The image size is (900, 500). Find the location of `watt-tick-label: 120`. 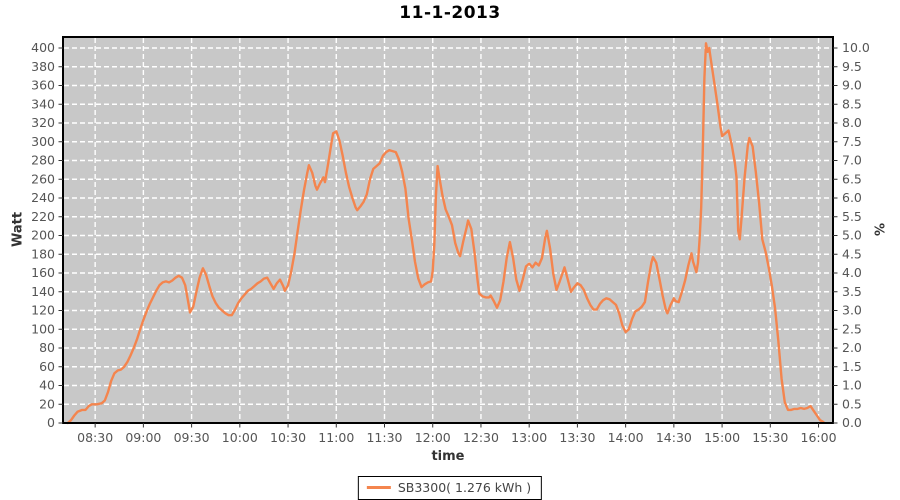

watt-tick-label: 120 is located at coordinates (43, 310).